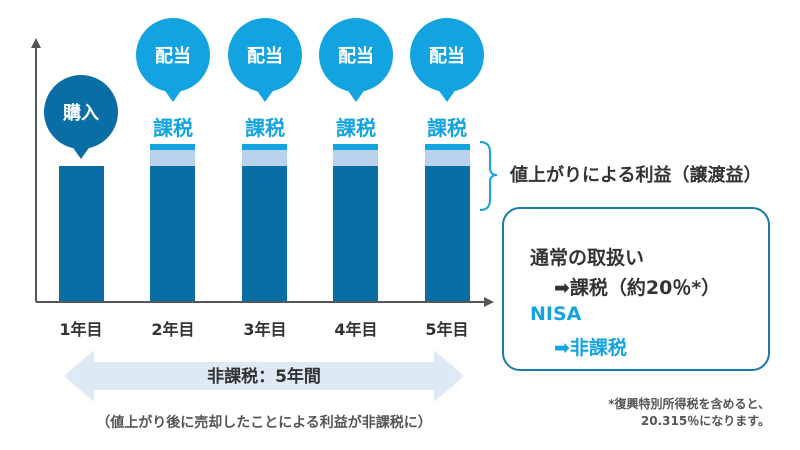 Image resolution: width=800 pixels, height=450 pixels. What do you see at coordinates (489, 302) in the screenshot?
I see `x-axis-arrowhead` at bounding box center [489, 302].